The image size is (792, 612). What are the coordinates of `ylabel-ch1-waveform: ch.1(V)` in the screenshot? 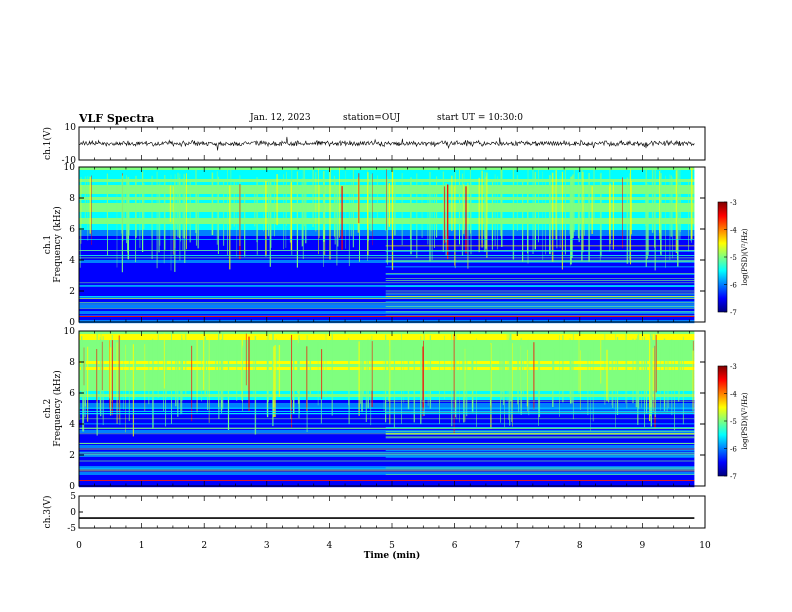 It's located at (47, 143).